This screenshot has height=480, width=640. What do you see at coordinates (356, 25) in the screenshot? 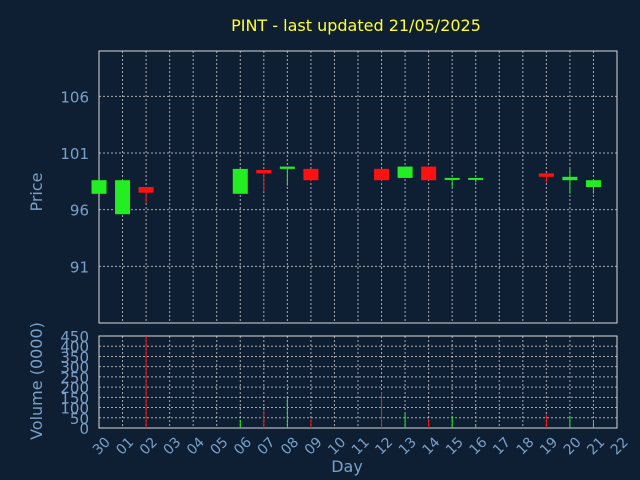
I see `chart-title: PINT - last updated 21/05/2025` at bounding box center [356, 25].